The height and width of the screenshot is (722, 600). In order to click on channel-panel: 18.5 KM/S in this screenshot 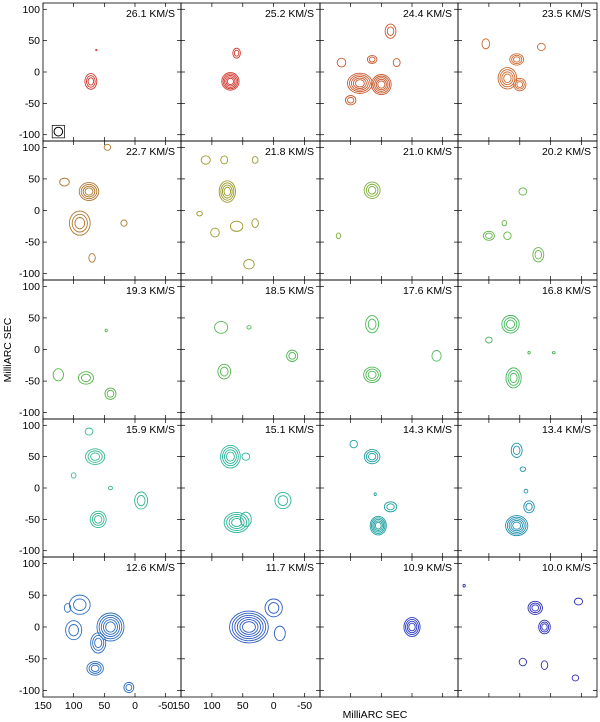, I will do `click(250, 349)`.